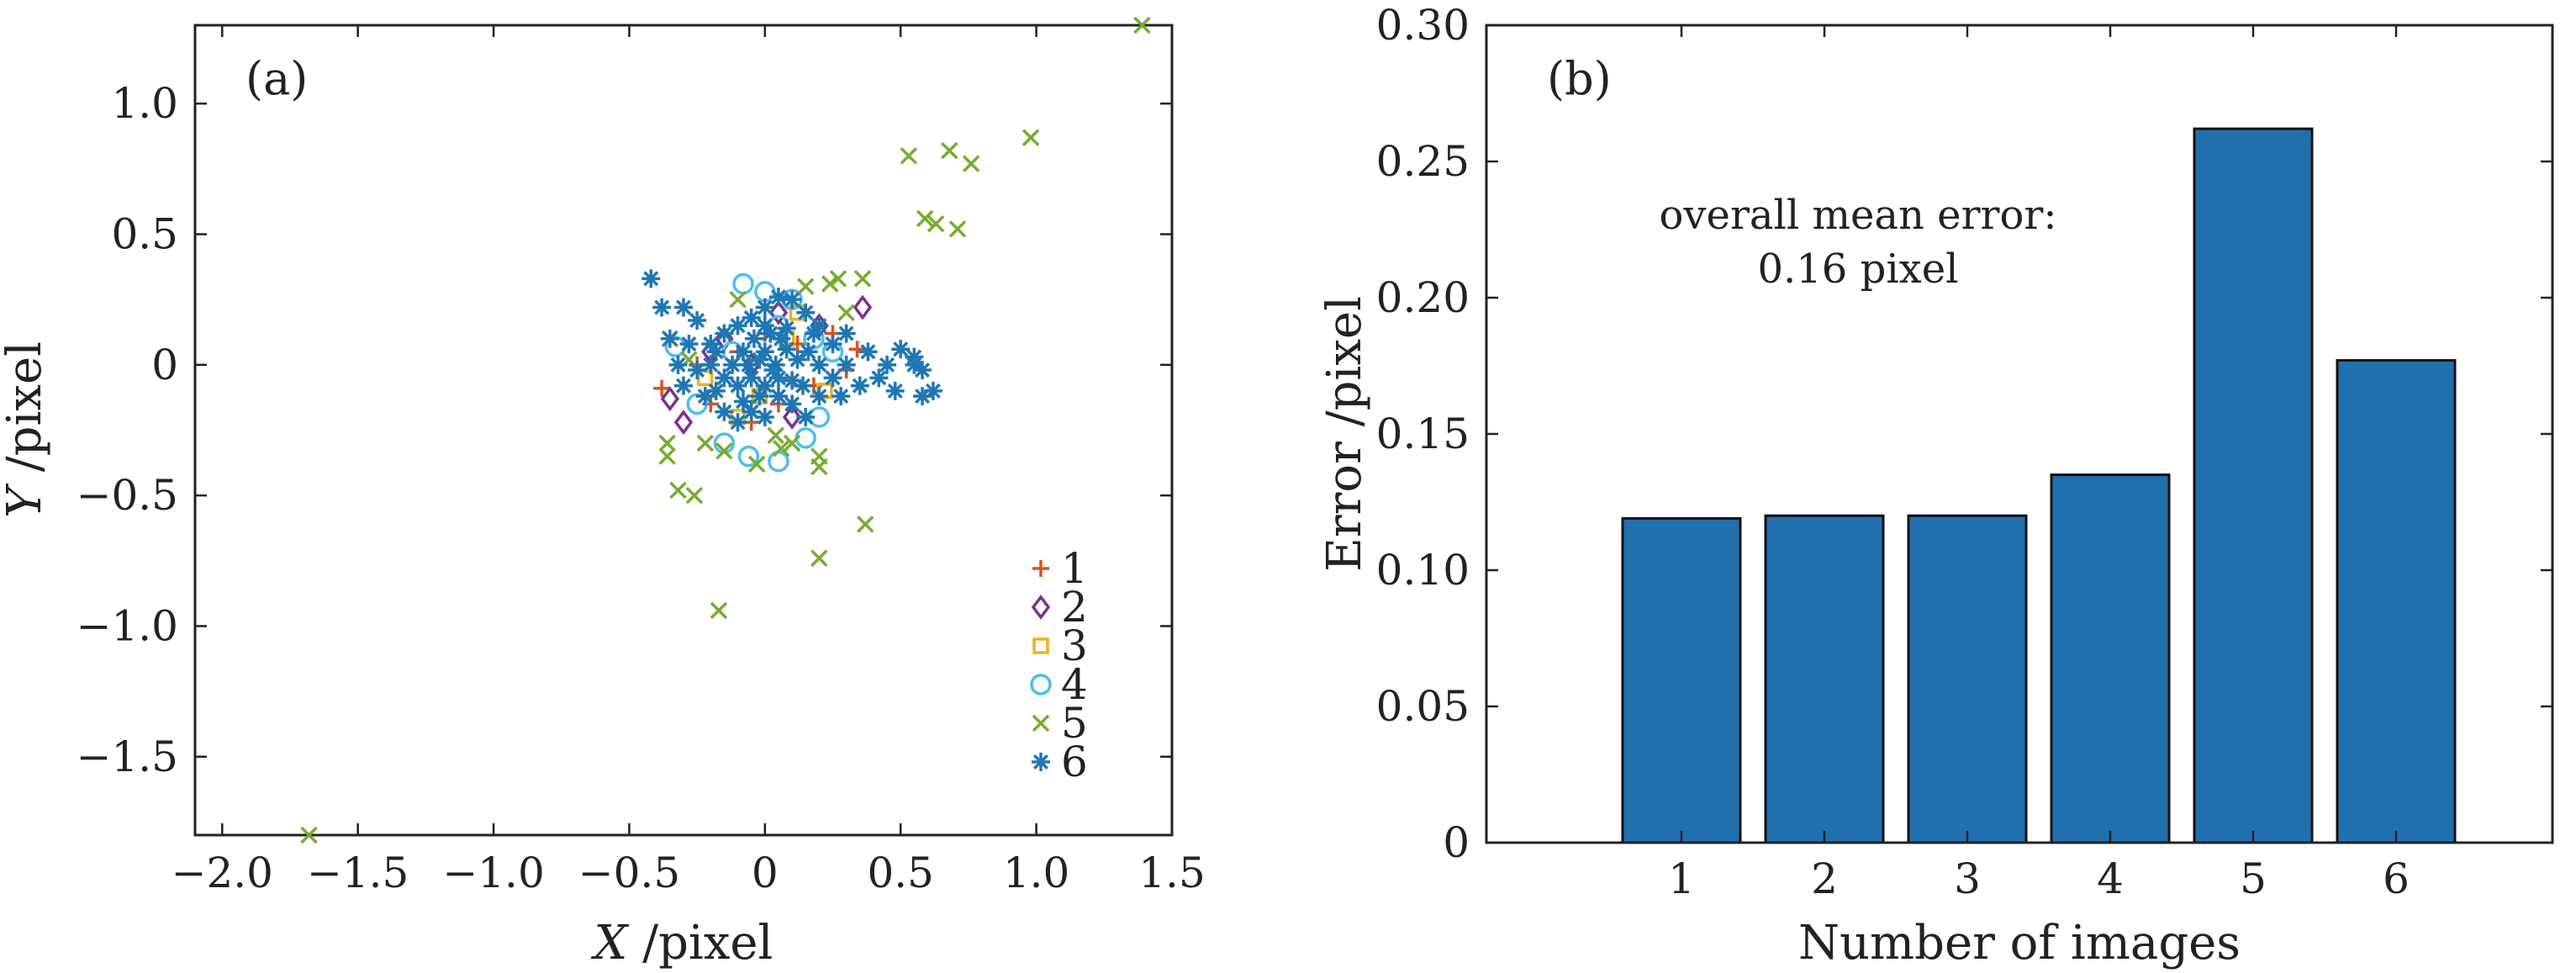 This screenshot has height=973, width=2576. What do you see at coordinates (26, 414) in the screenshot?
I see `y-axis-unit: /pixel` at bounding box center [26, 414].